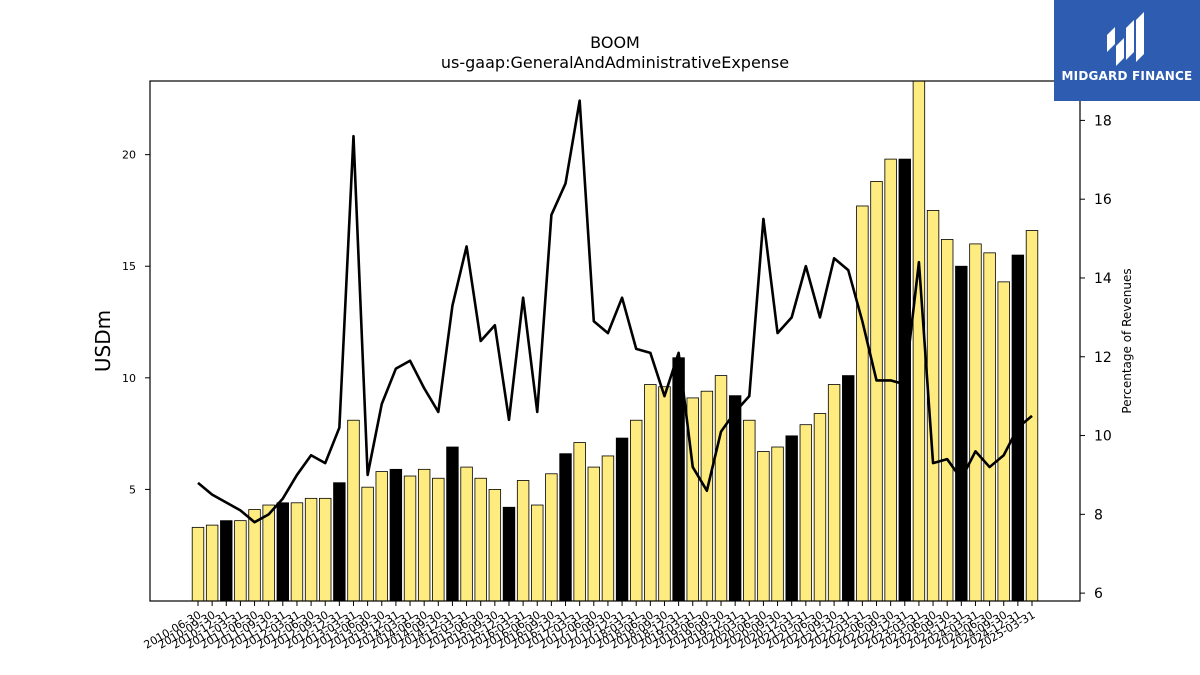 This screenshot has height=675, width=1200. What do you see at coordinates (615, 42) in the screenshot?
I see `chart-title: BOOM` at bounding box center [615, 42].